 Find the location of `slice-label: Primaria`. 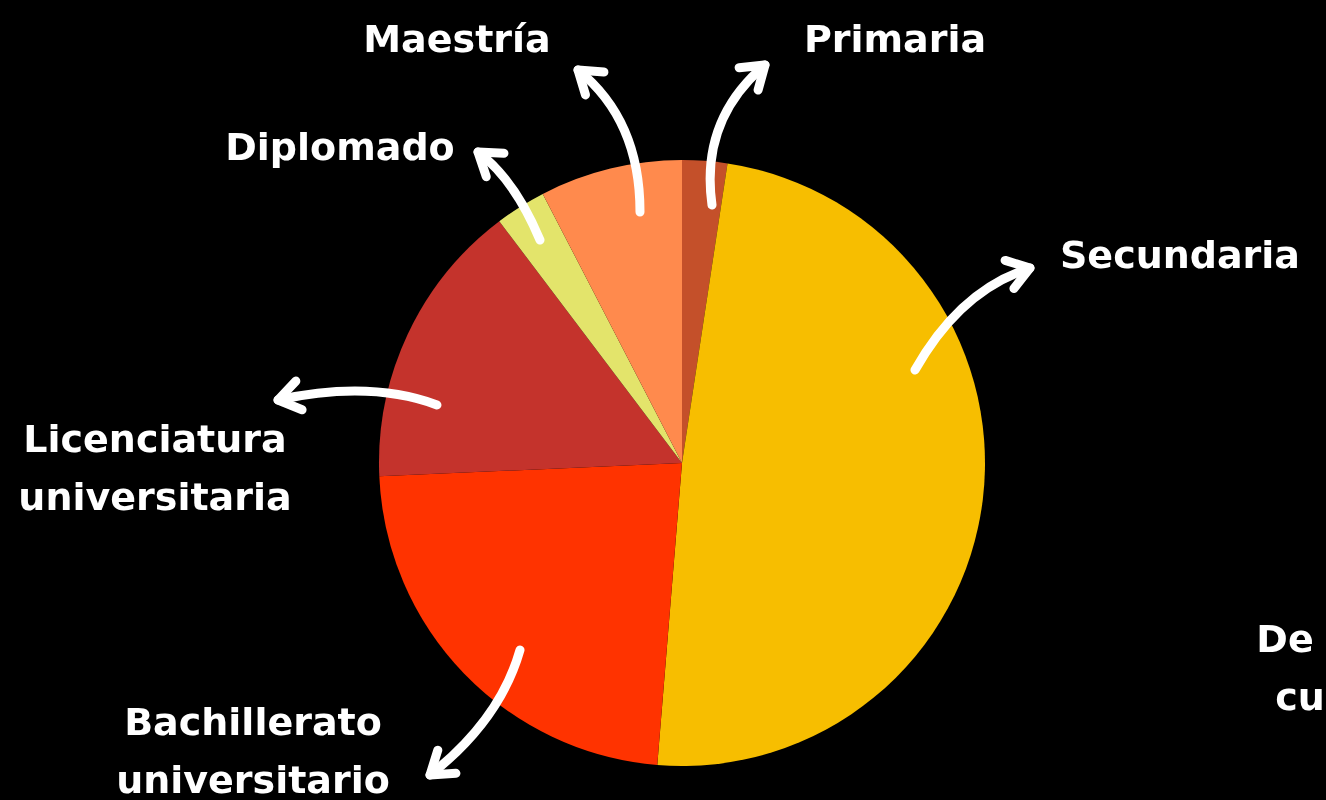

slice-label: Primaria is located at coordinates (895, 38).